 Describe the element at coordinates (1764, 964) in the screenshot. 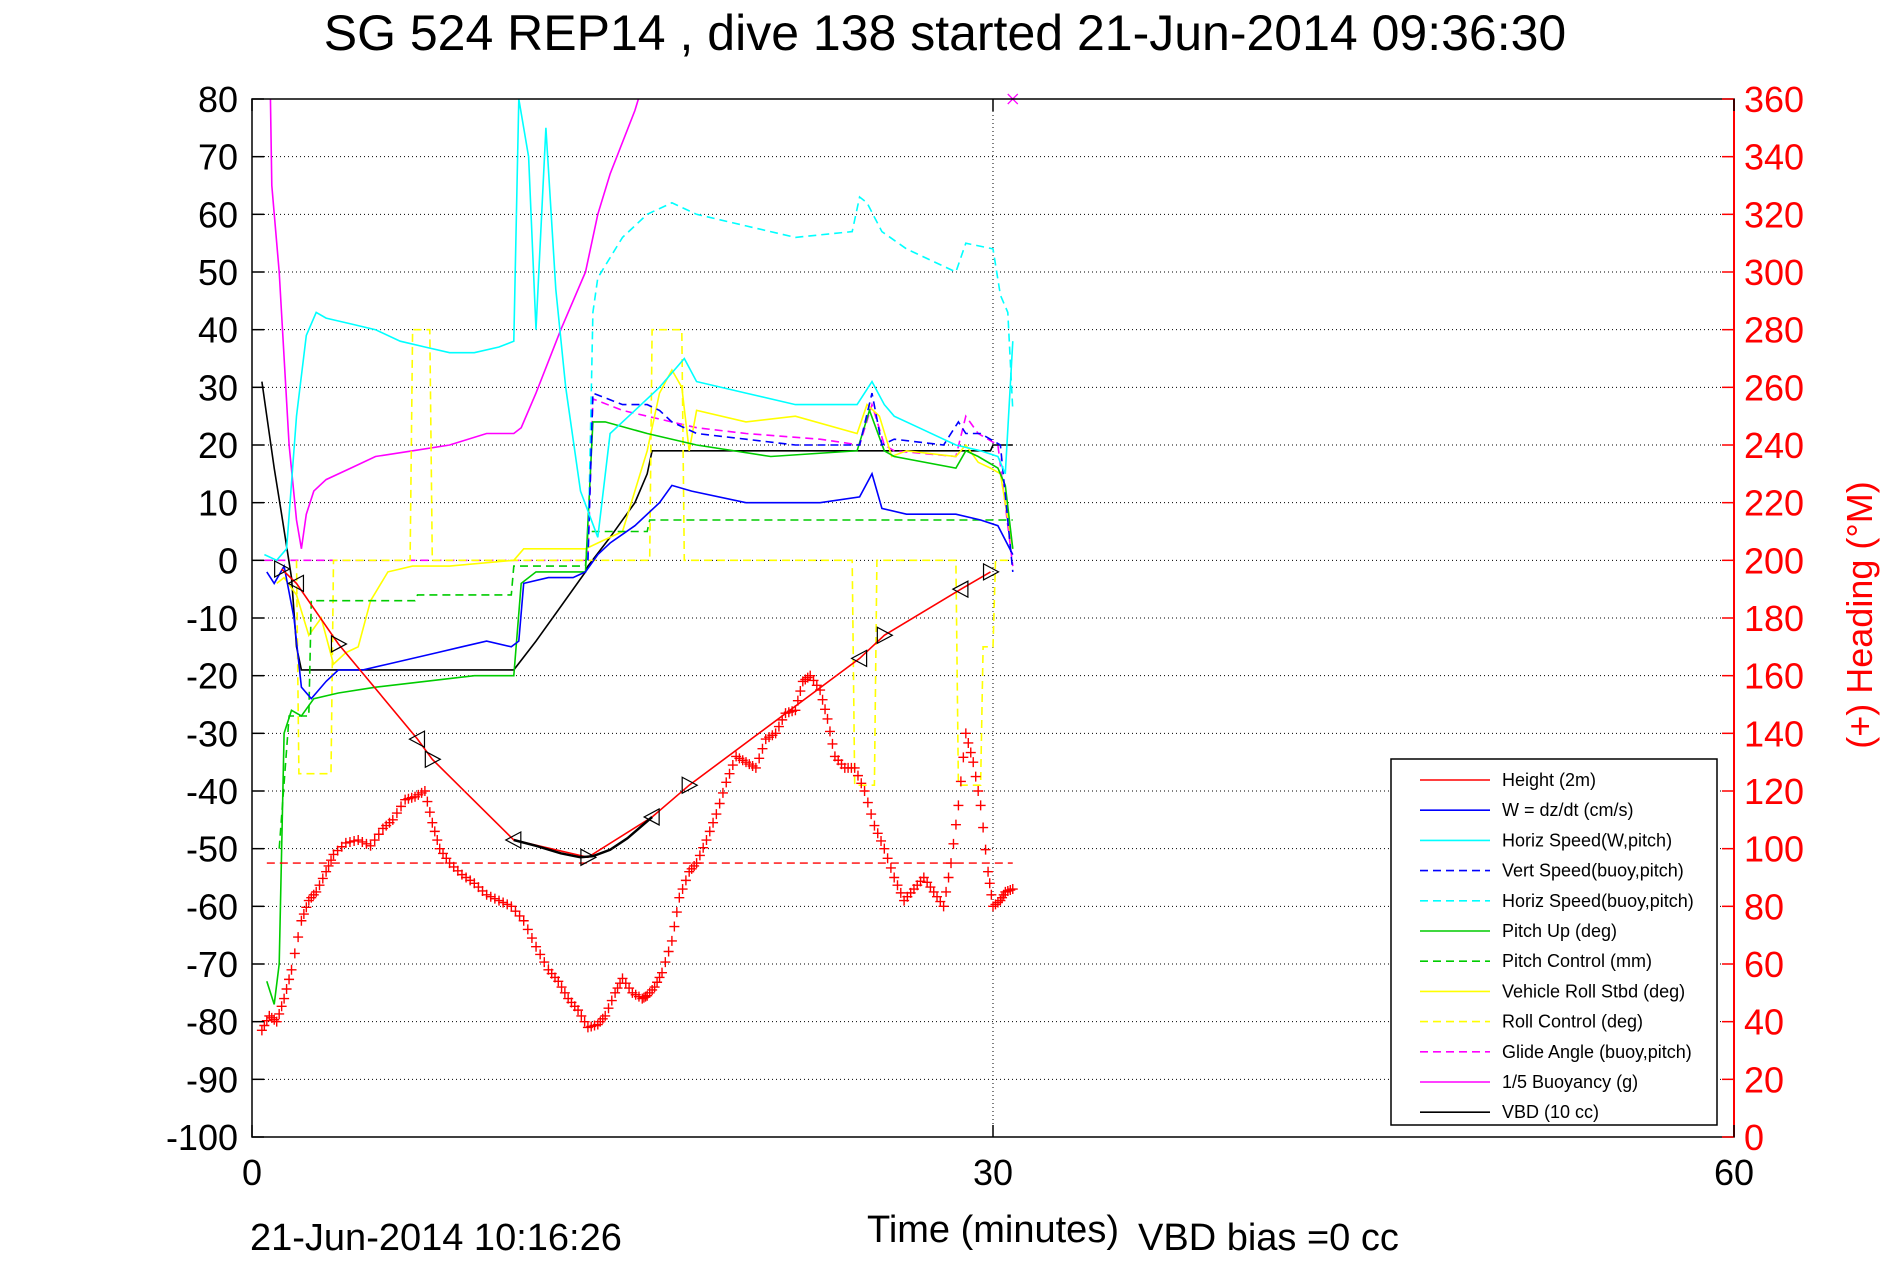

I see `y2-tick-label: 60` at that location.